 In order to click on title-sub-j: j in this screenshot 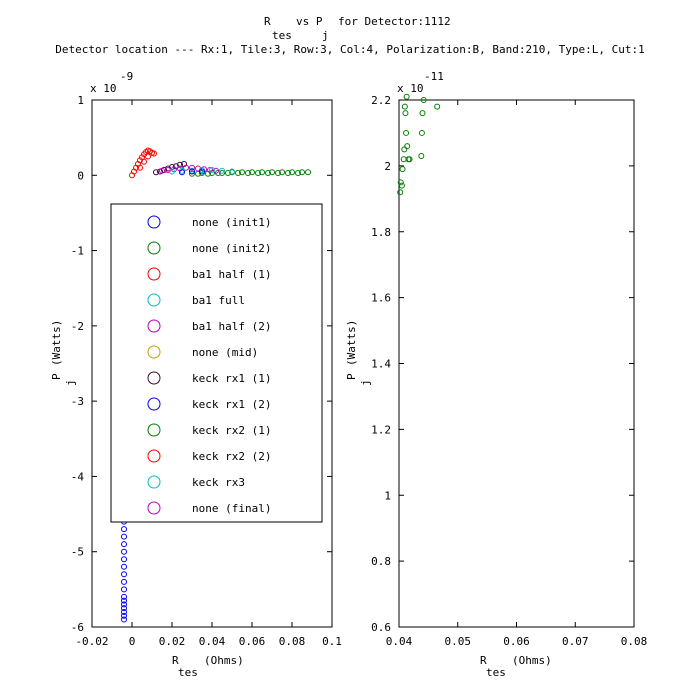, I will do `click(325, 35)`.